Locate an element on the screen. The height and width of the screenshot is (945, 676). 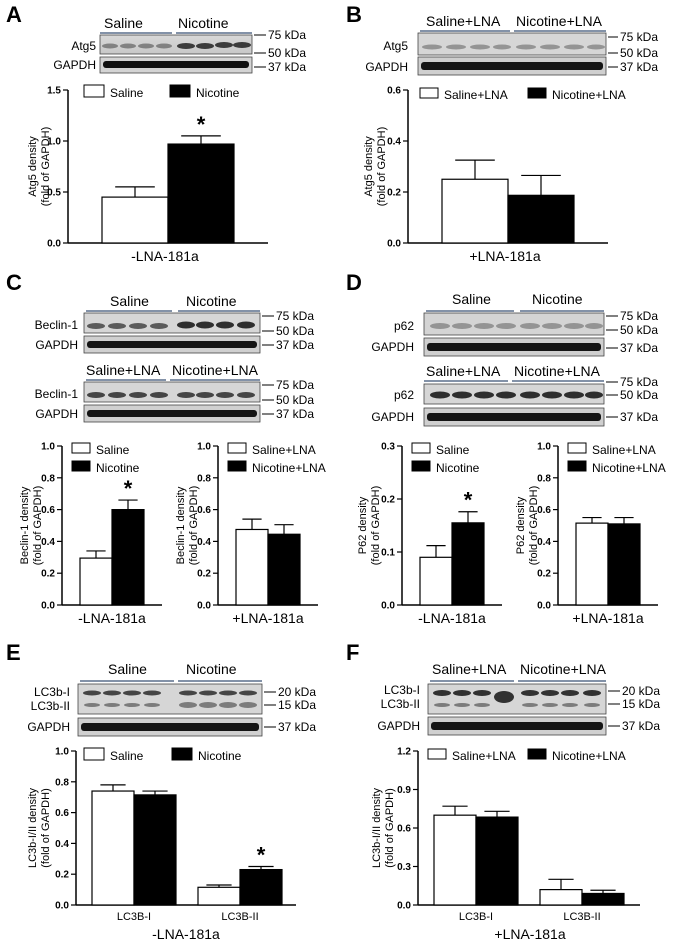
panel-letter-b: B is located at coordinates (354, 14).